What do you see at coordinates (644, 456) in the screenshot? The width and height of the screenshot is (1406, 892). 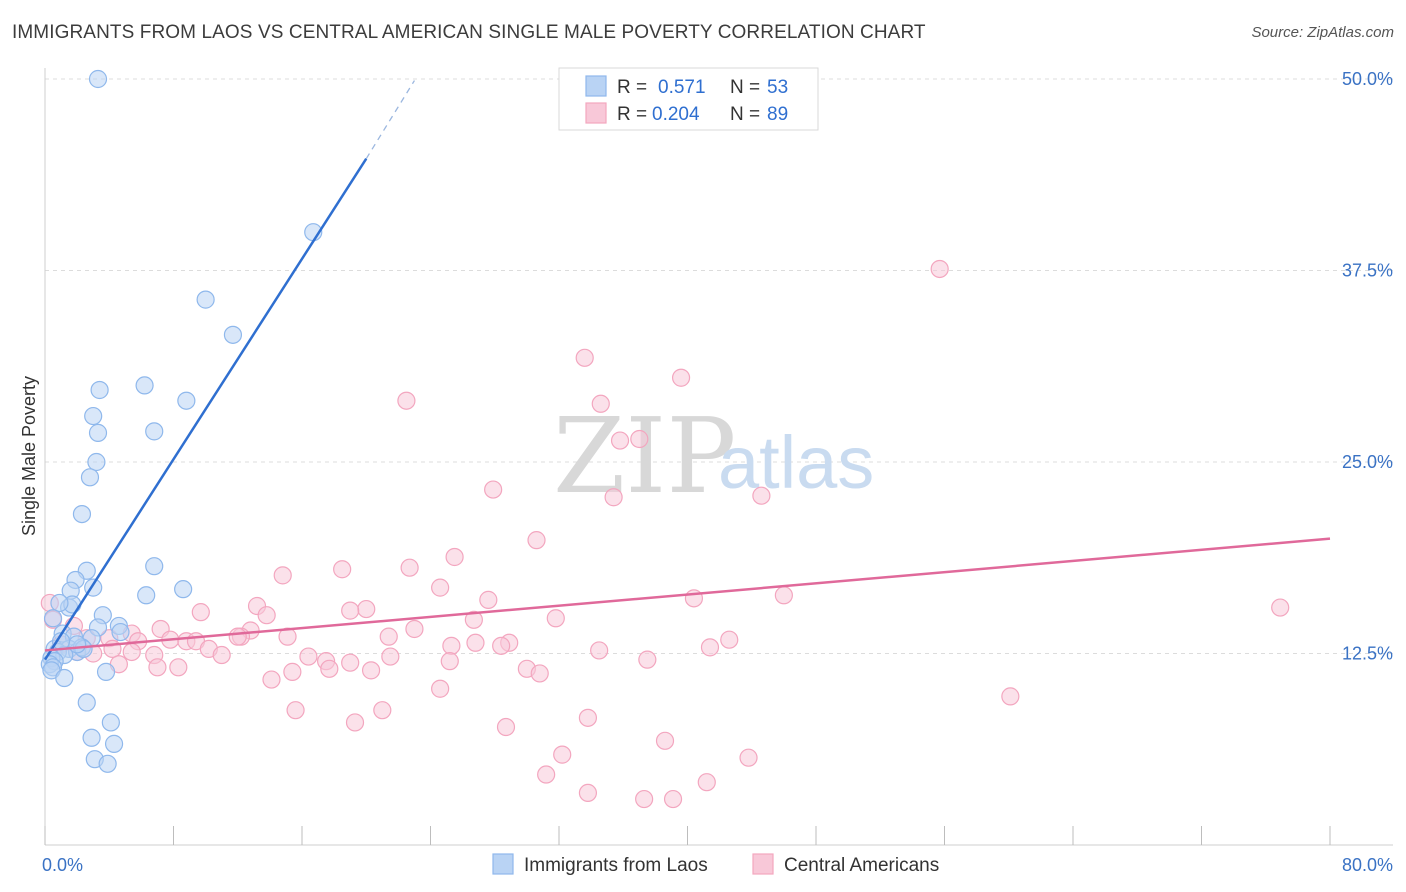 I see `watermark-zip: ZIP` at bounding box center [644, 456].